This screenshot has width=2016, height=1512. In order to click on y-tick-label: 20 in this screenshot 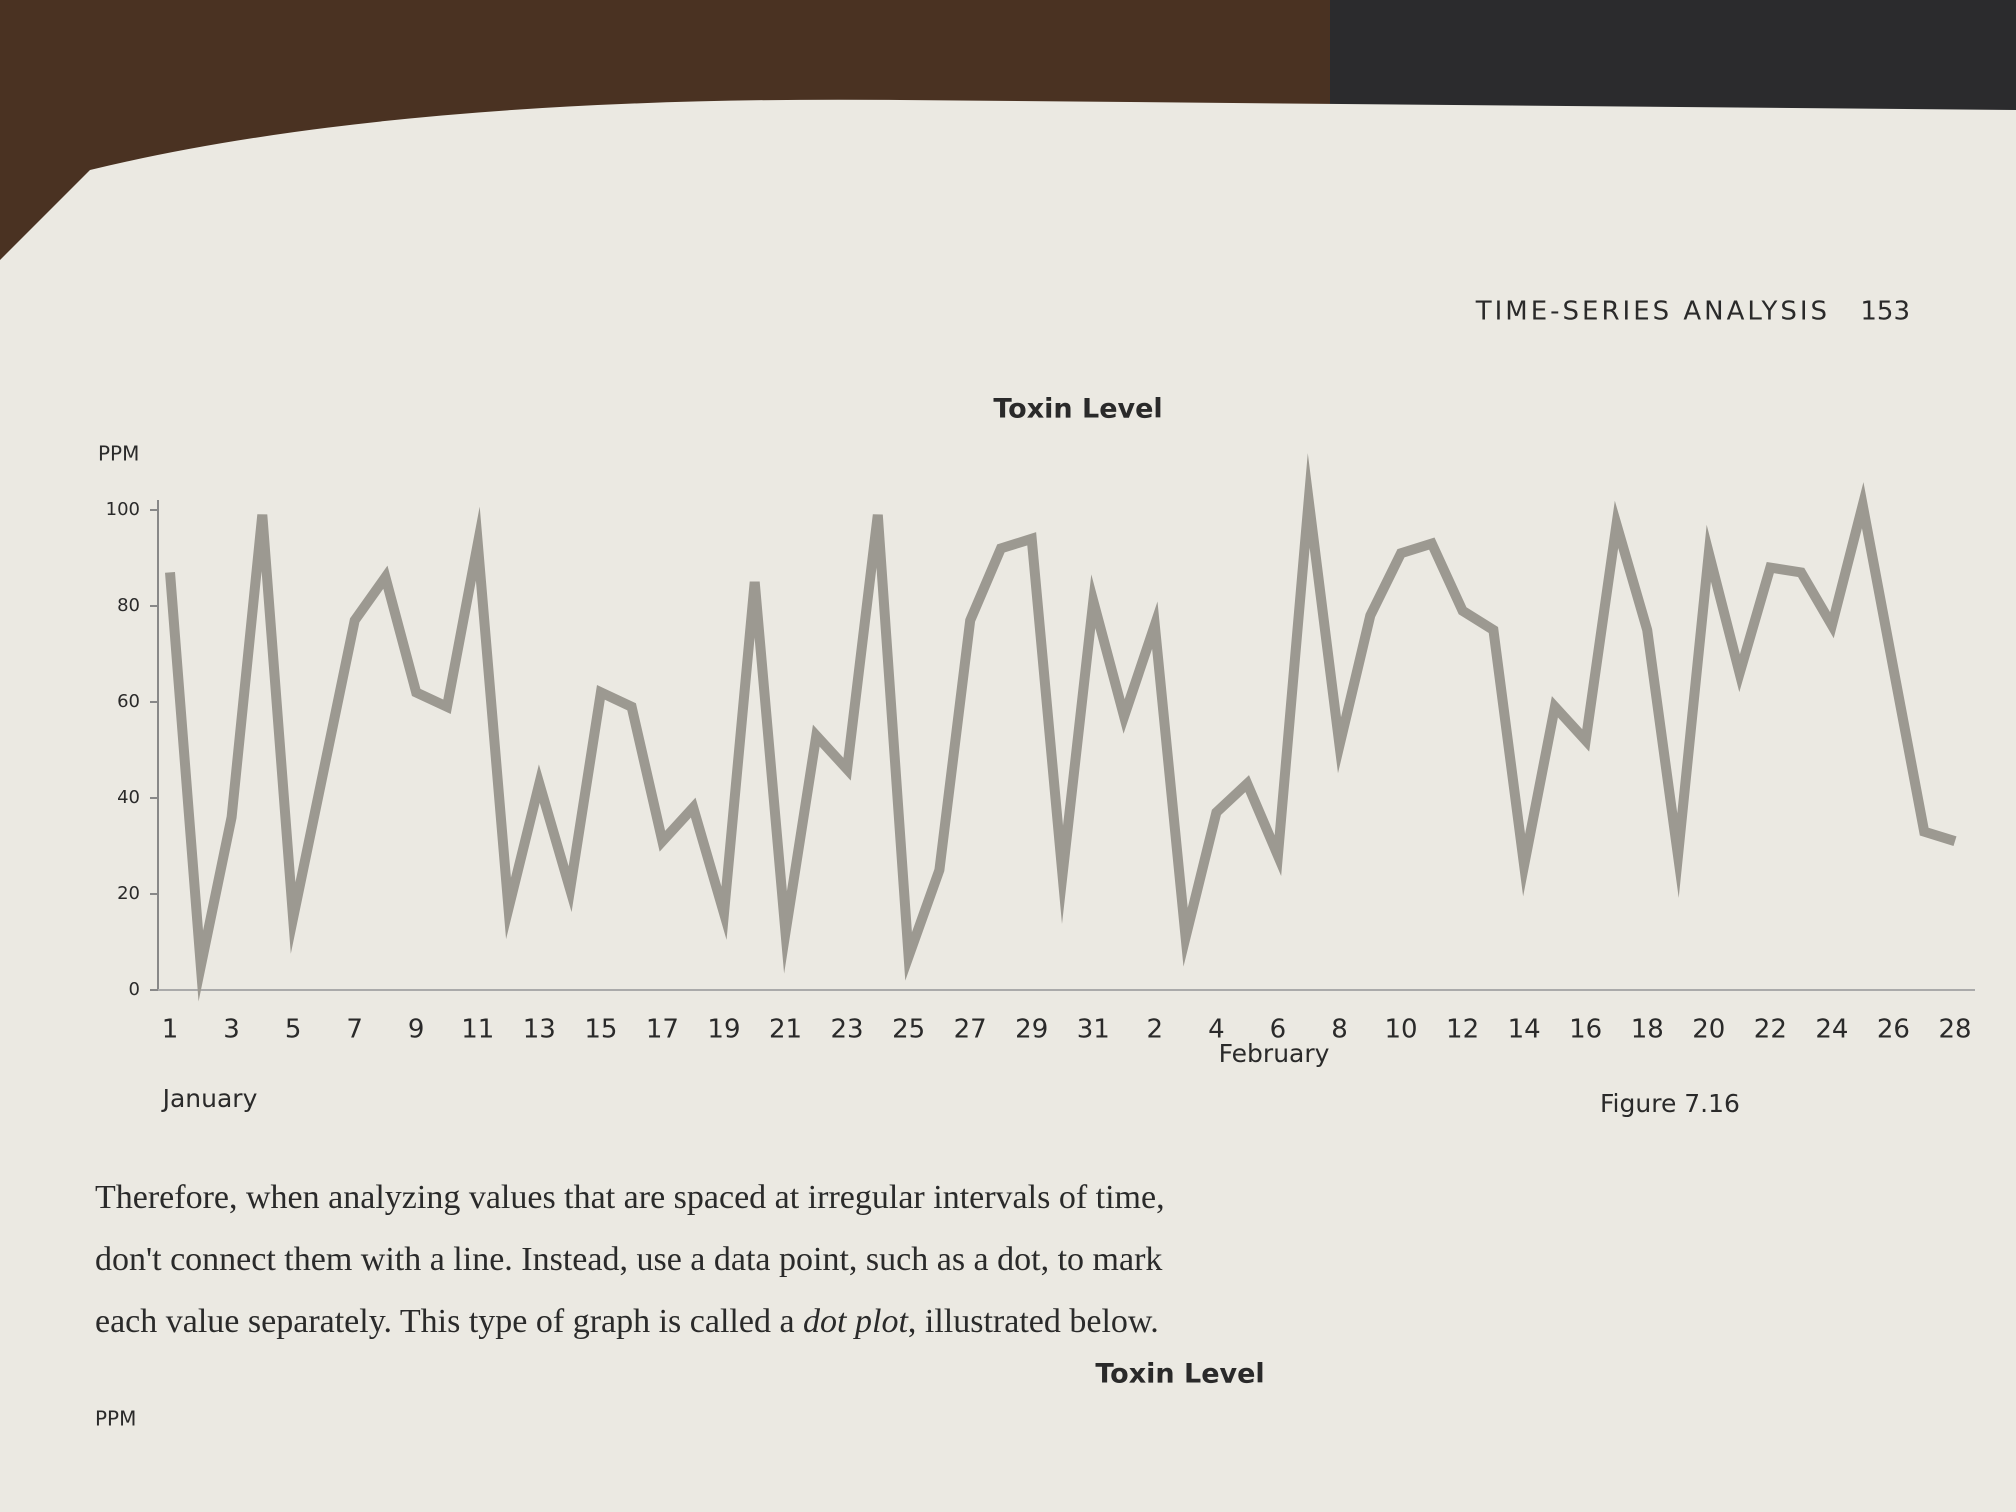, I will do `click(128, 893)`.